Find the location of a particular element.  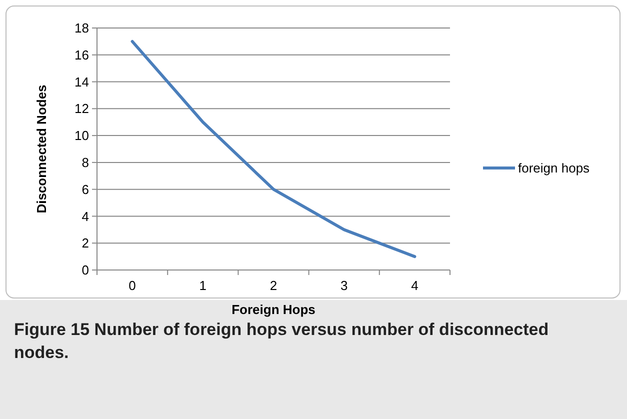

y-tick-label: 6 is located at coordinates (85, 189).